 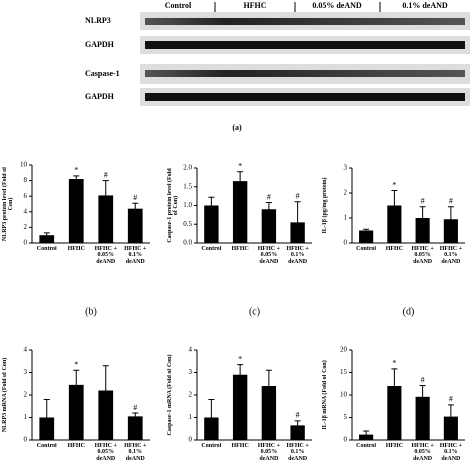 I want to click on blot-row-label: Caspase-1, so click(x=102, y=73).